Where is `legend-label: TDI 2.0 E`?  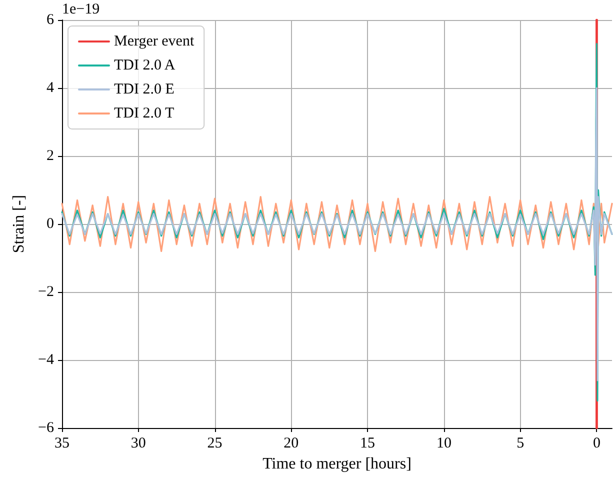 legend-label: TDI 2.0 E is located at coordinates (144, 90).